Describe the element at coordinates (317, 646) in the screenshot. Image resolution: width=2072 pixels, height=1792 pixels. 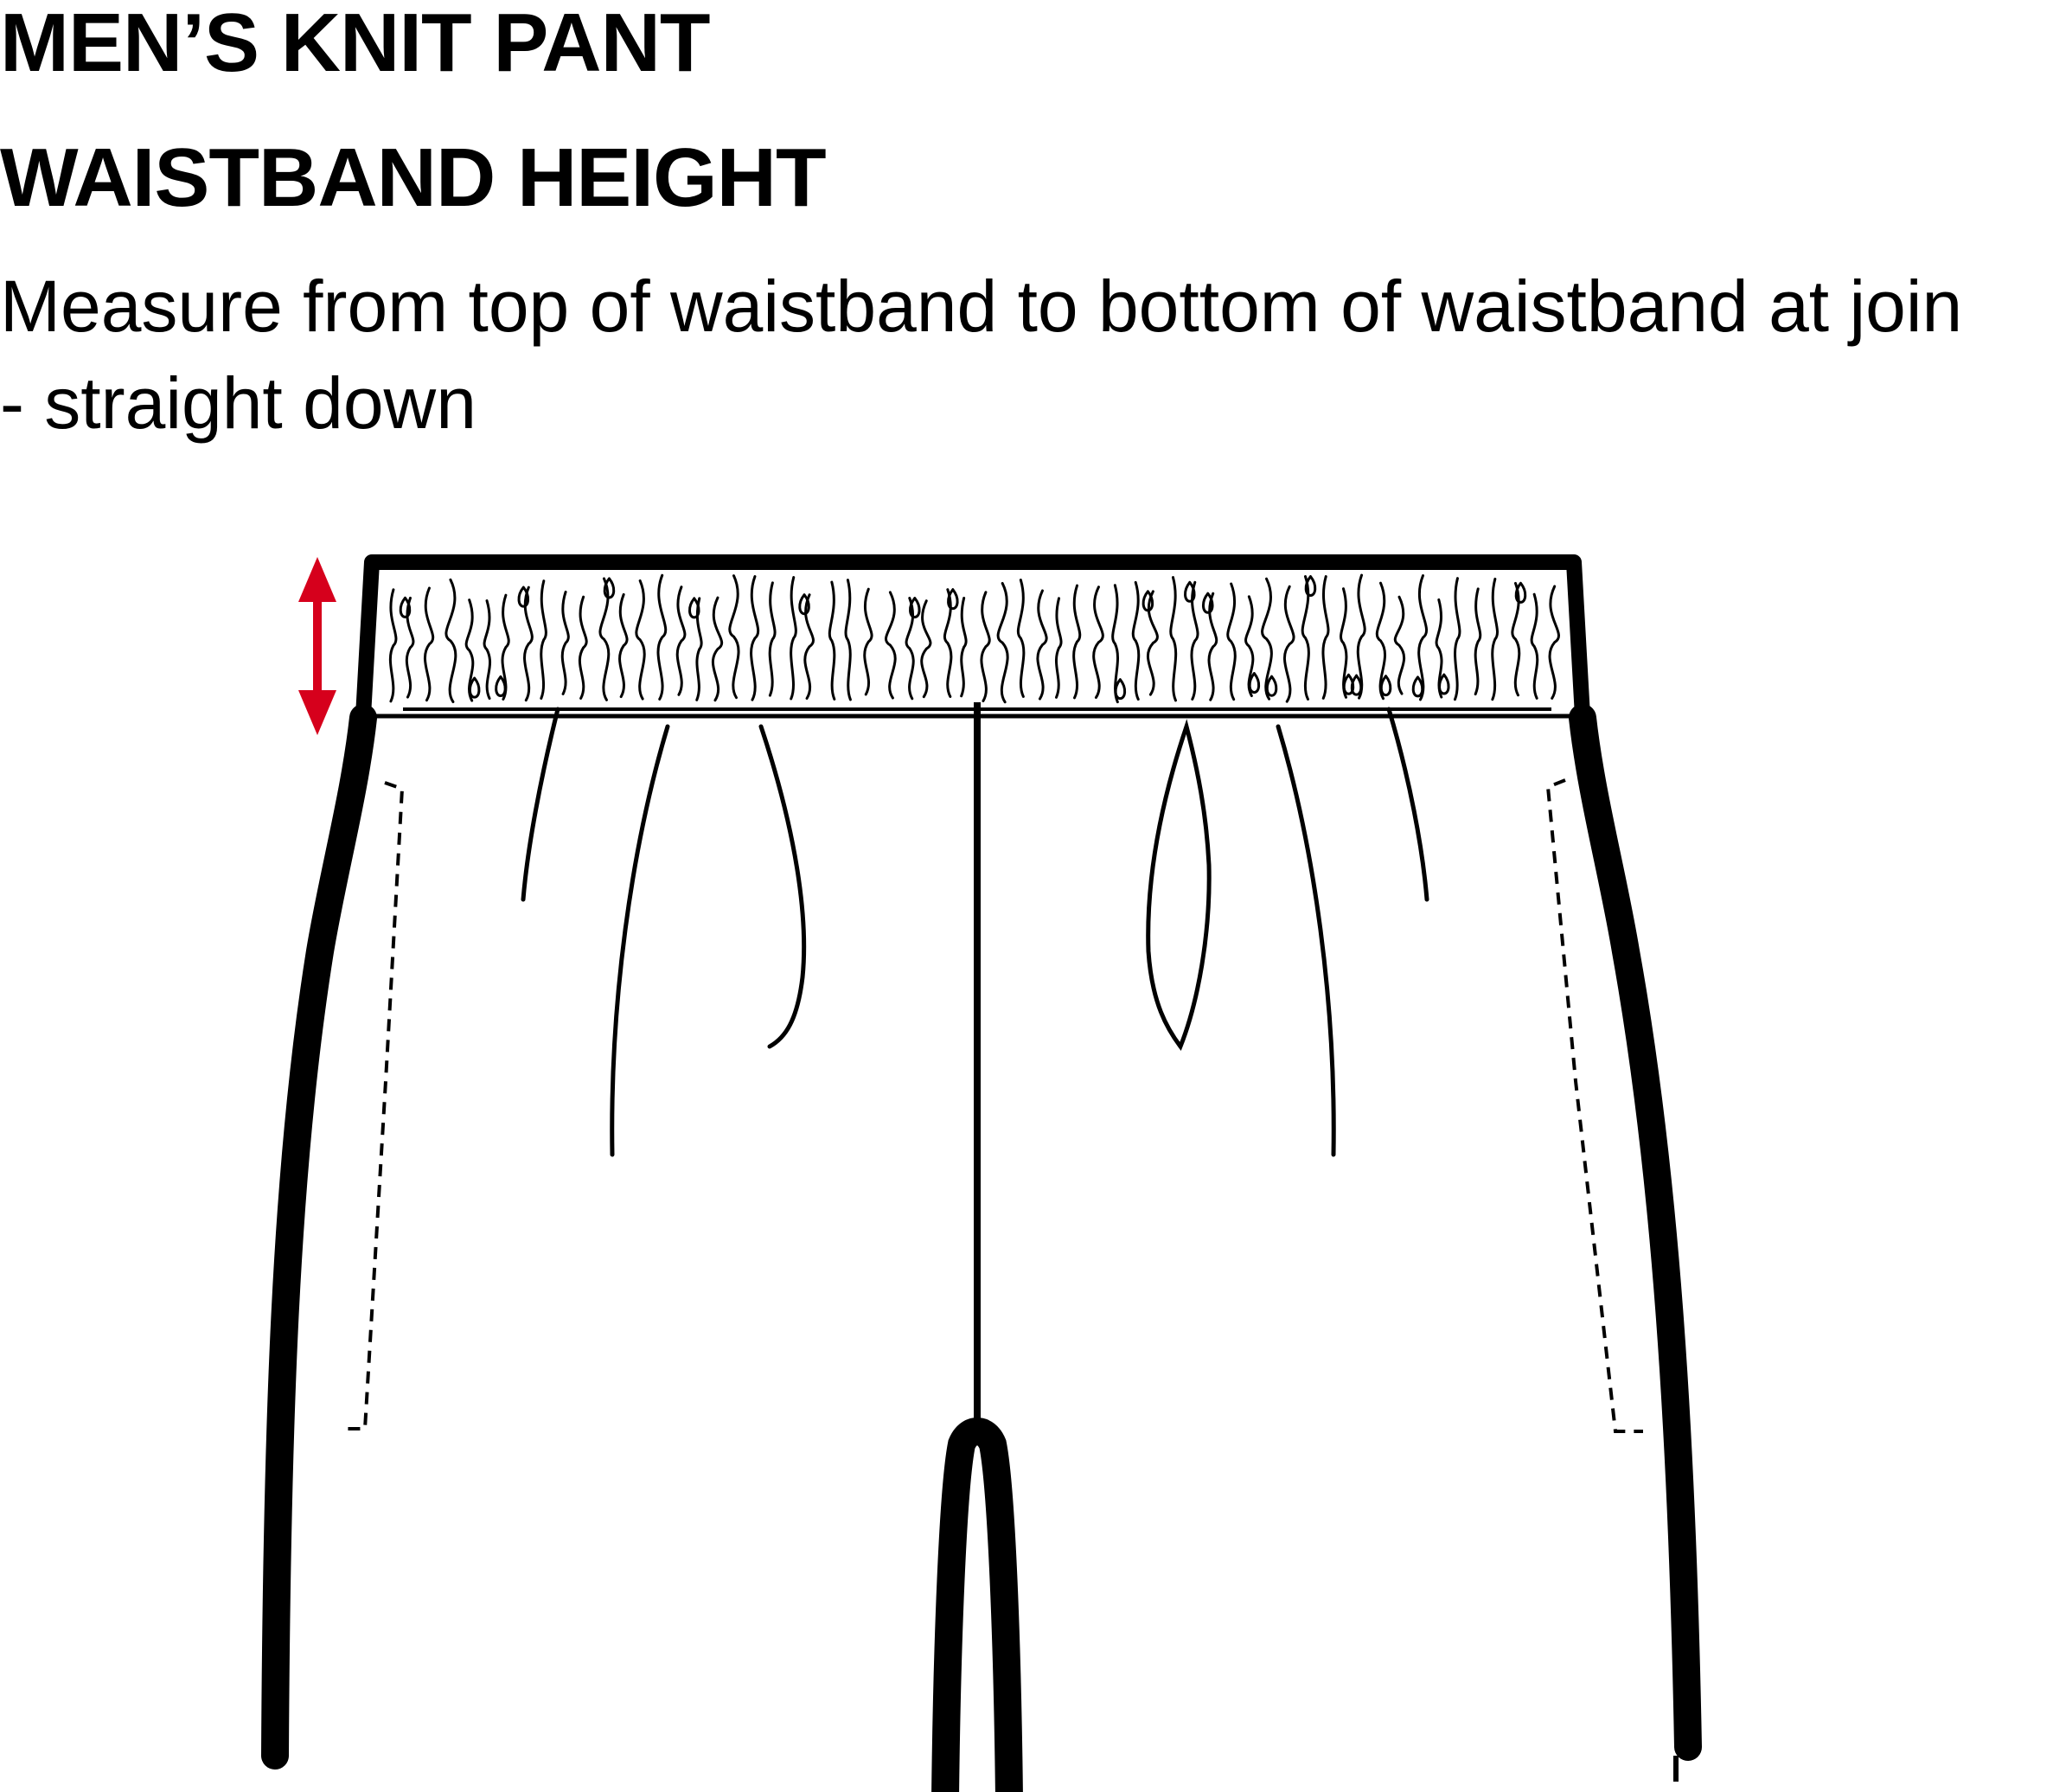
I see `double-headed-vertical-arrow-icon` at that location.